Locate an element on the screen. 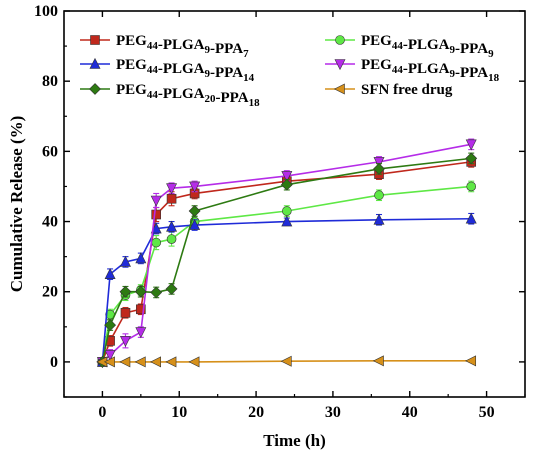 The width and height of the screenshot is (550, 459). legend-item-5: SFN free drug is located at coordinates (389, 90).